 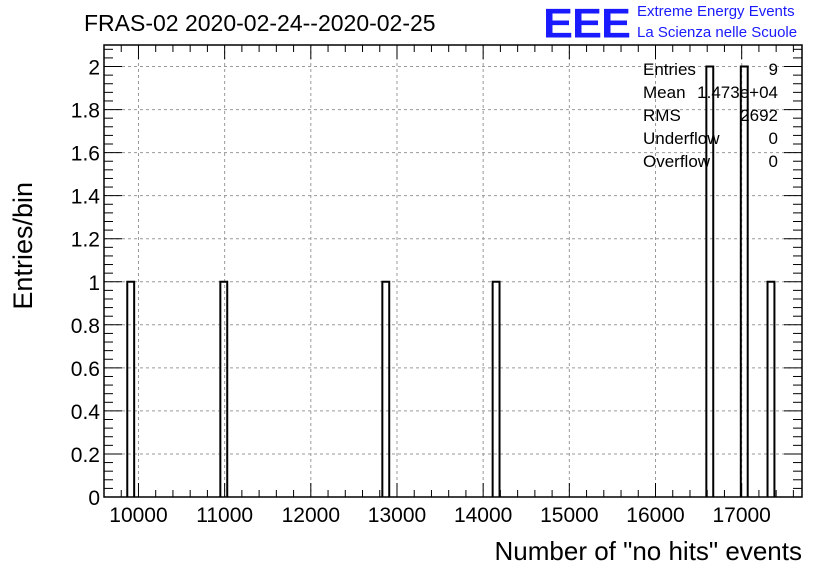 What do you see at coordinates (677, 161) in the screenshot?
I see `stat-overflow-label: Overflow` at bounding box center [677, 161].